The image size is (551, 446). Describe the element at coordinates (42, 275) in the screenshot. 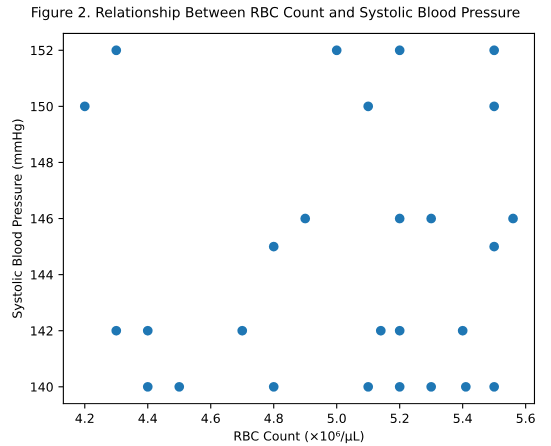

I see `y-tick-label: 144` at that location.